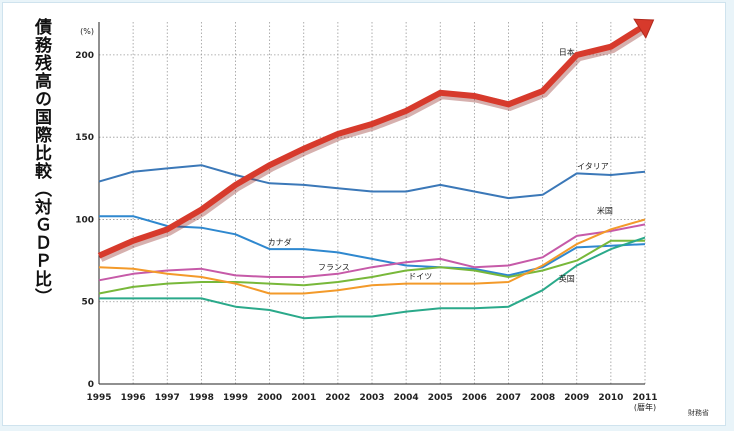 The height and width of the screenshot is (431, 734). I want to click on y-tick-label: 150, so click(84, 138).